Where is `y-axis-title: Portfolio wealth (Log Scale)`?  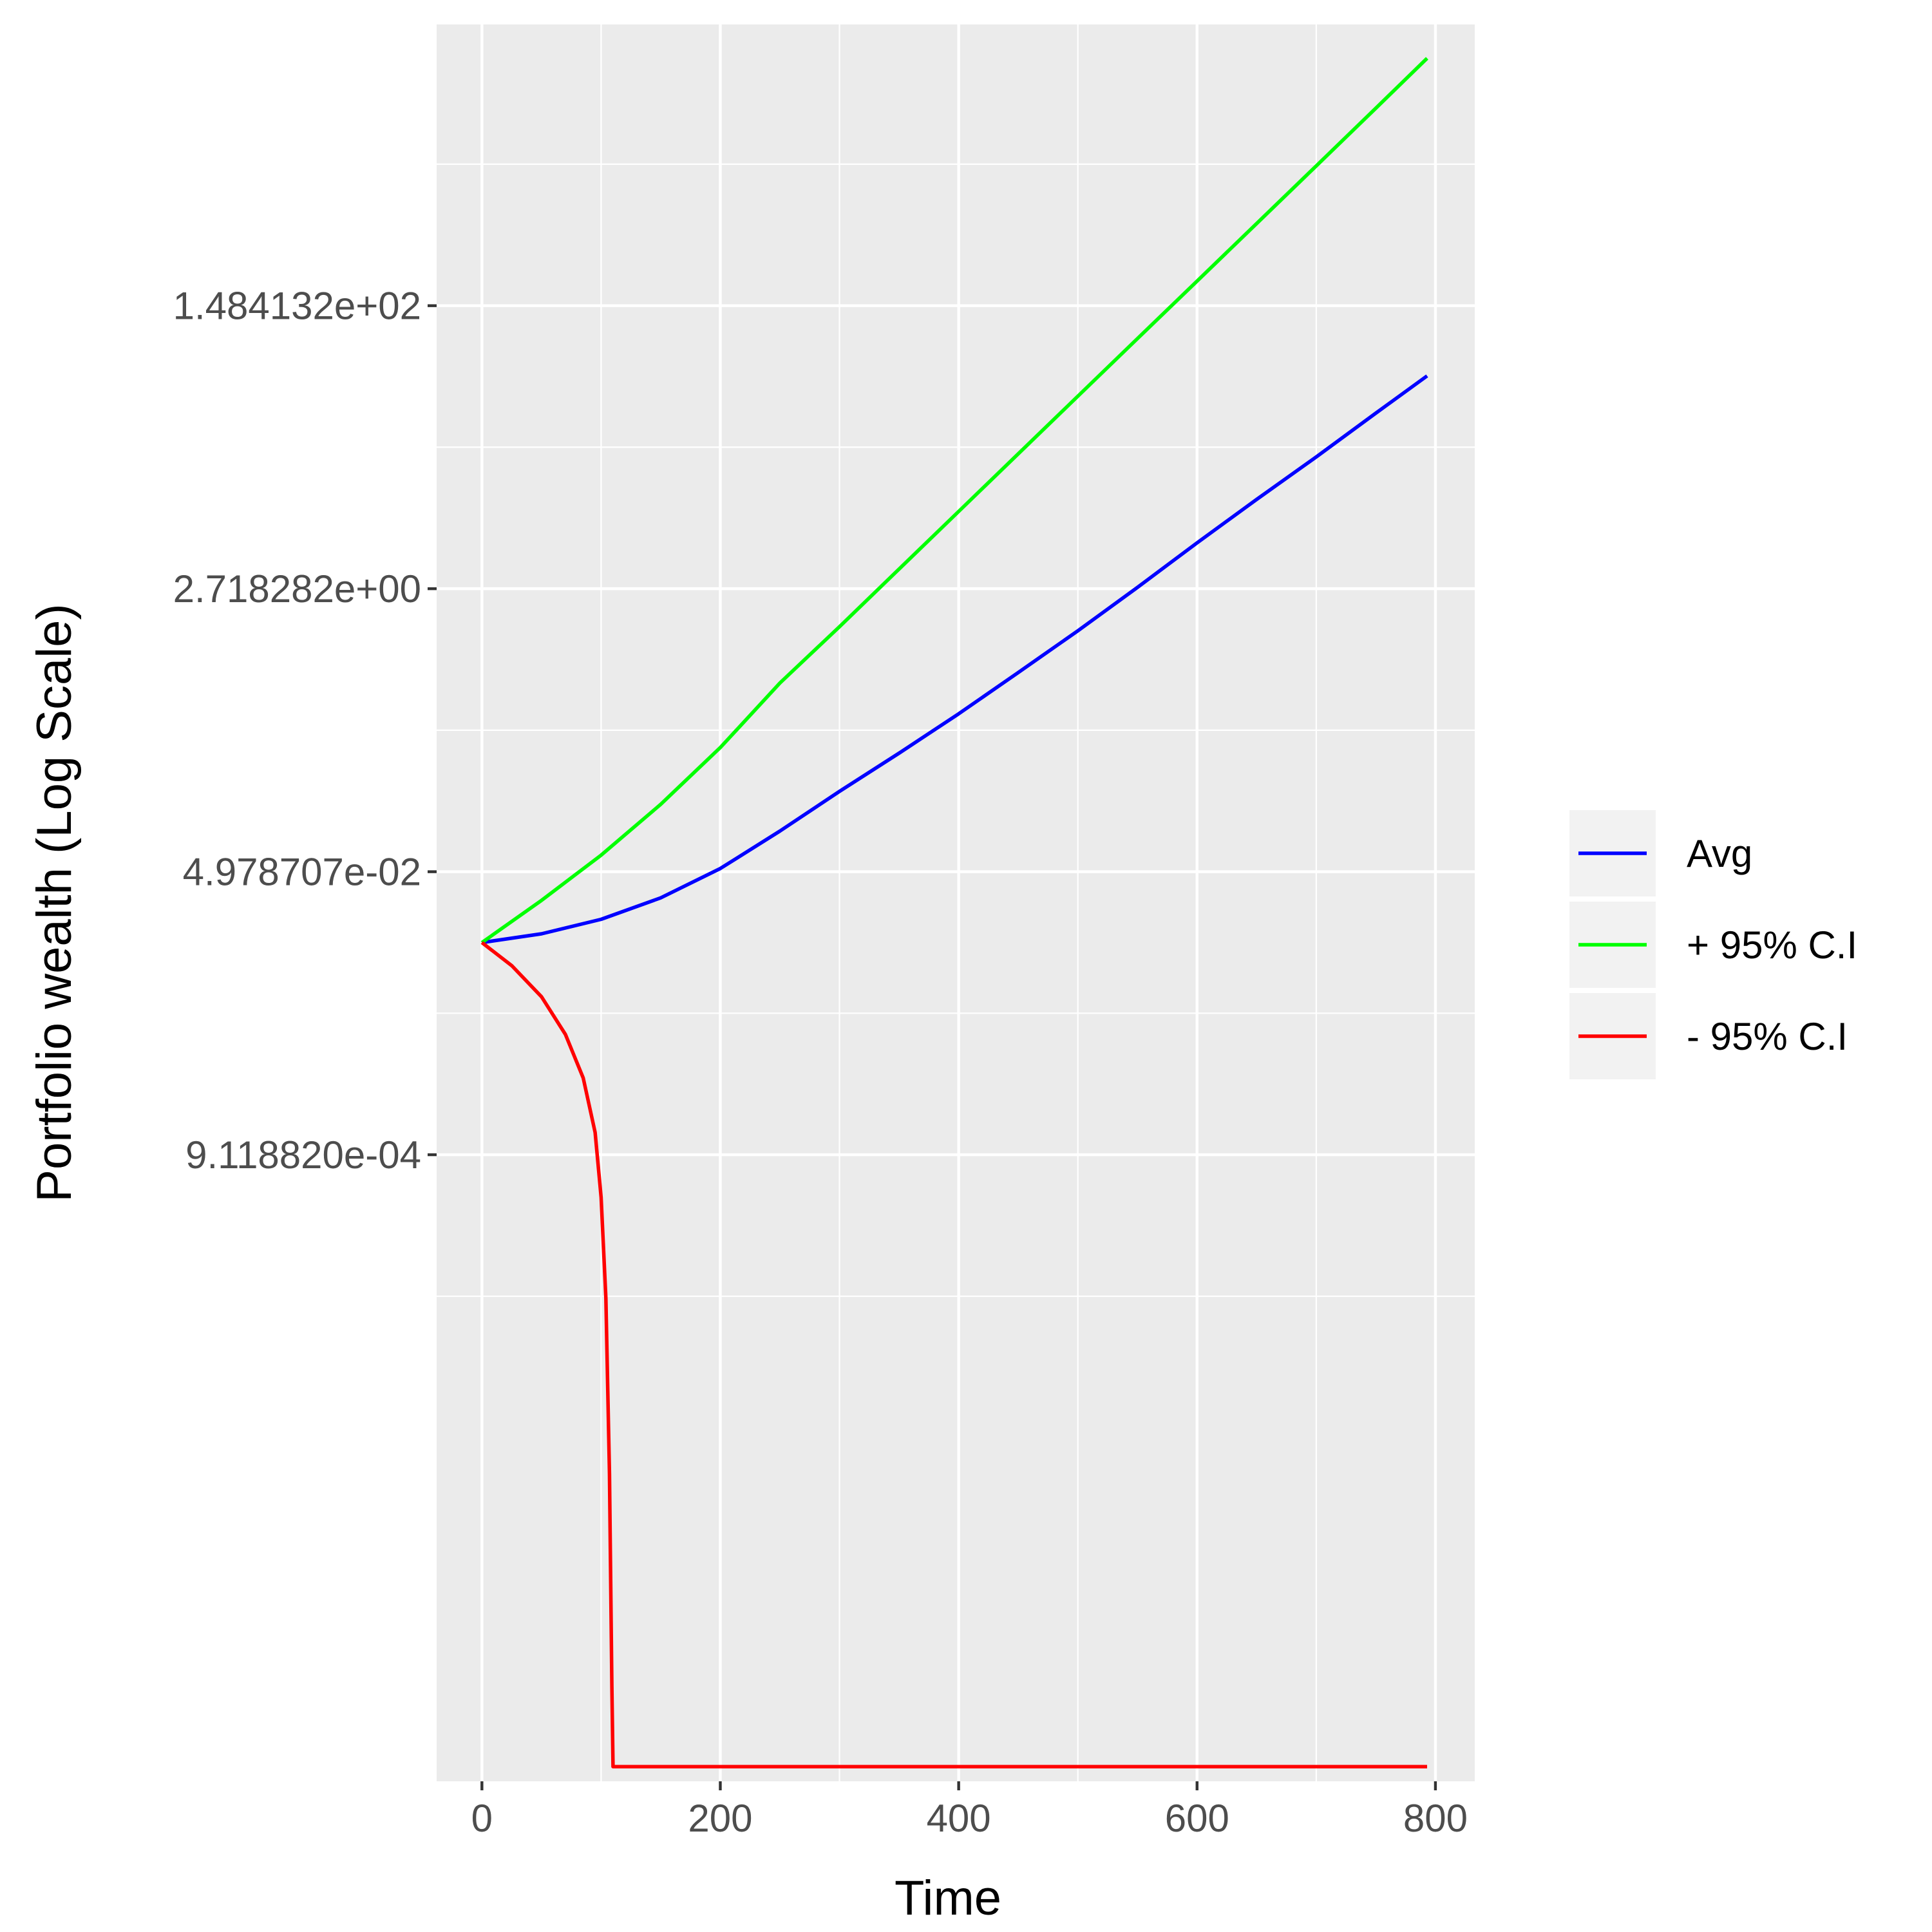 y-axis-title: Portfolio wealth (Log Scale) is located at coordinates (54, 903).